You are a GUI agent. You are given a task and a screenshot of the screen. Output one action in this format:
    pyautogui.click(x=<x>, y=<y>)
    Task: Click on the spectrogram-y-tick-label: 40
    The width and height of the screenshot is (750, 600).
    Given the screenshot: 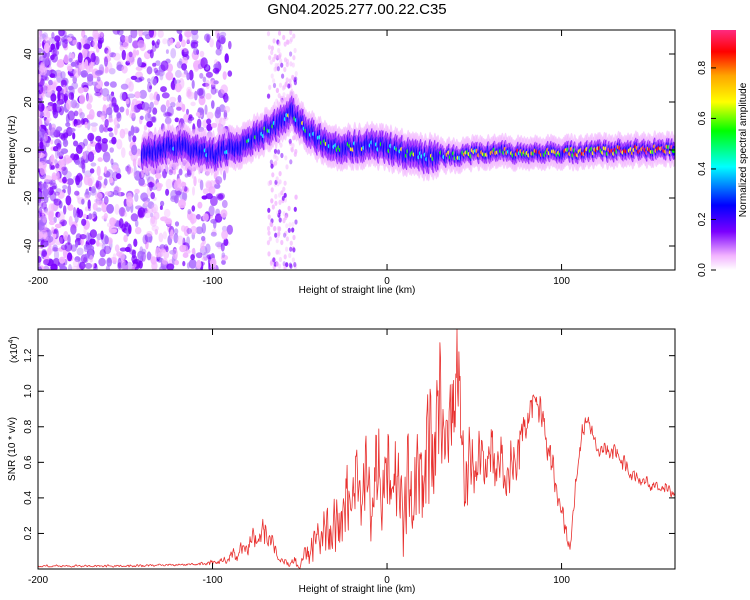 What is the action you would take?
    pyautogui.click(x=28, y=54)
    